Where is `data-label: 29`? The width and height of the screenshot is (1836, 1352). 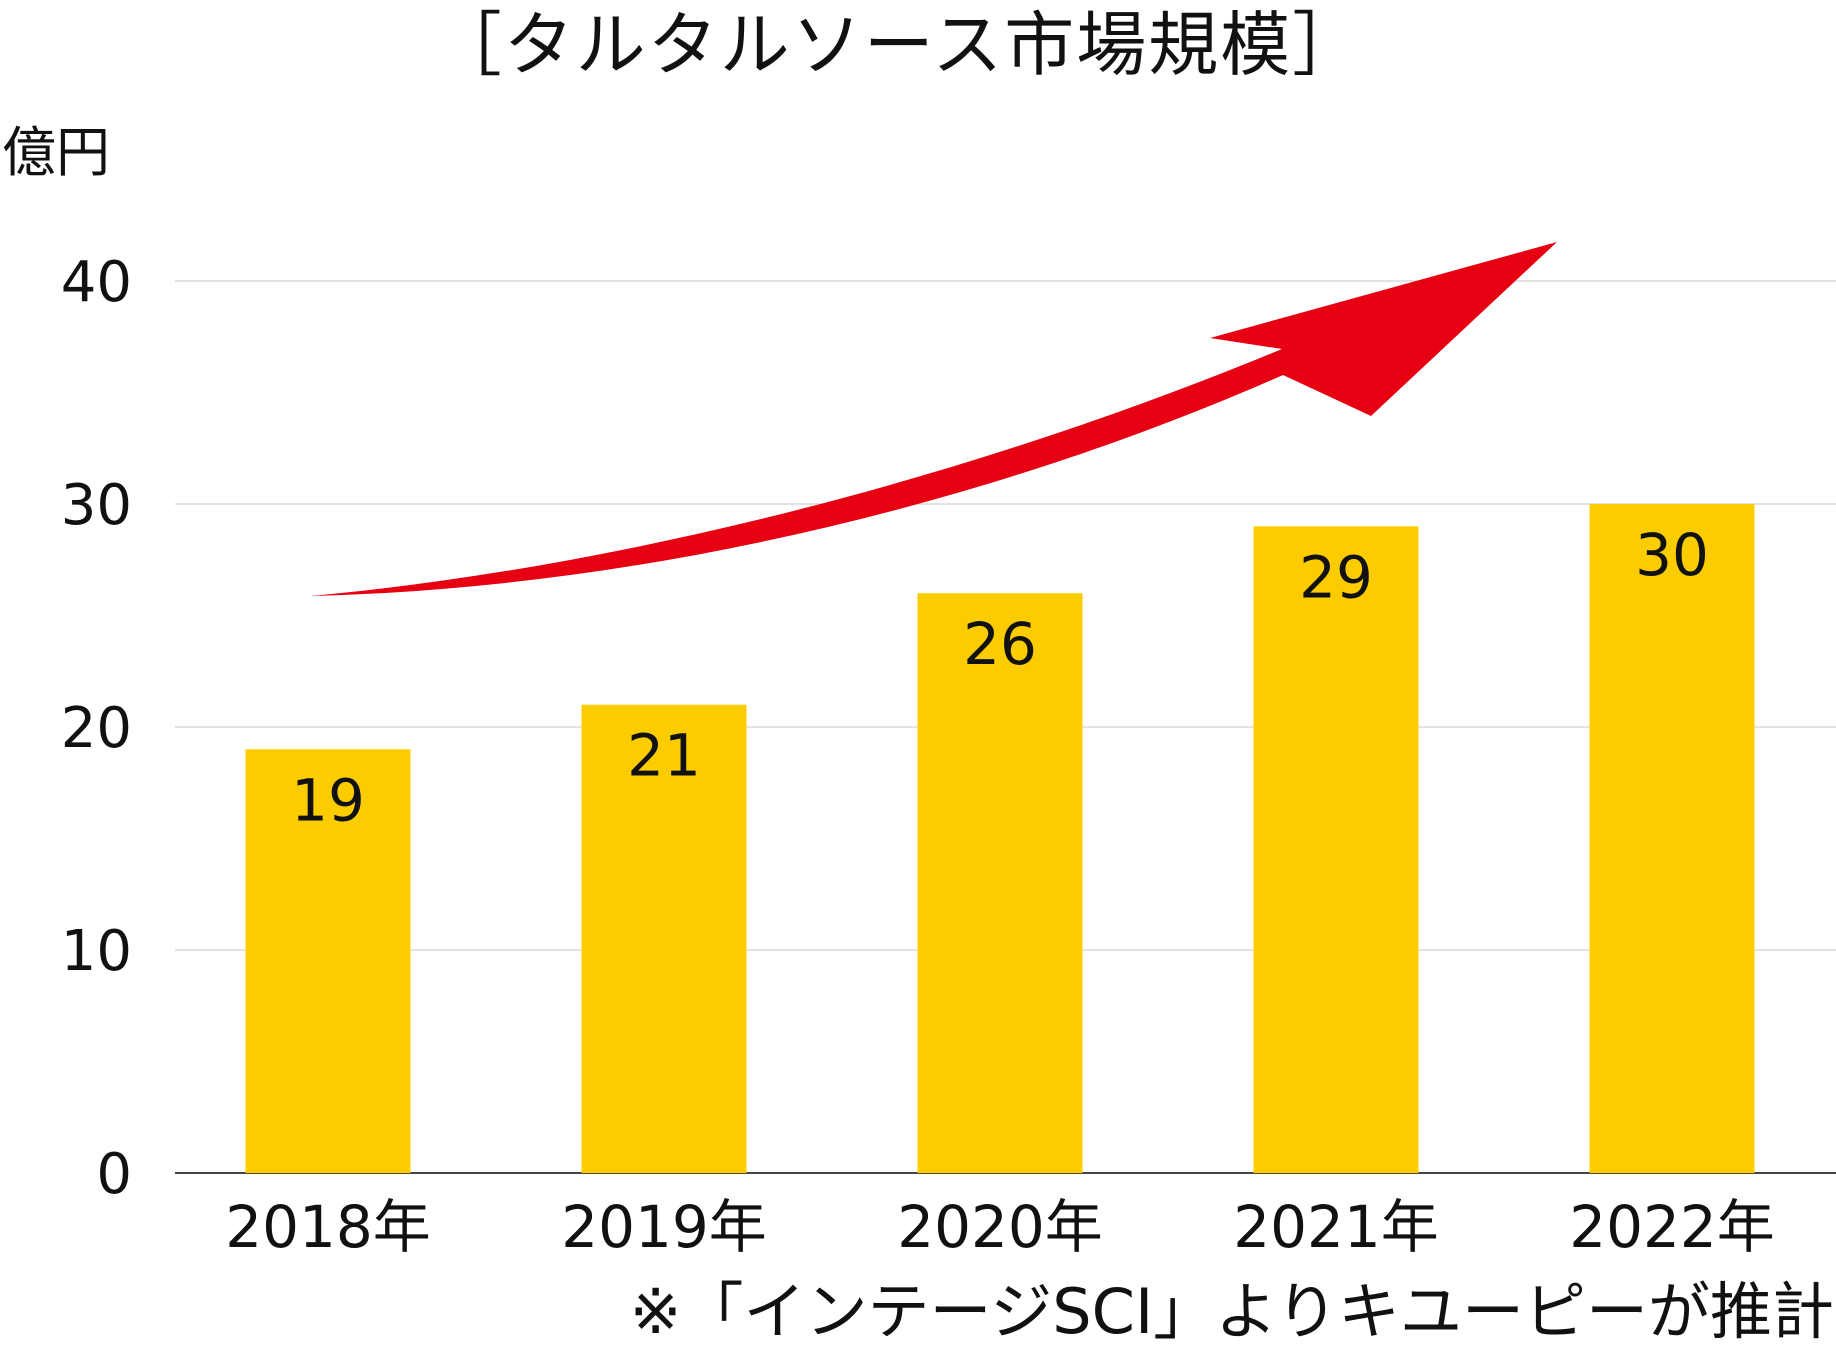 data-label: 29 is located at coordinates (1336, 577).